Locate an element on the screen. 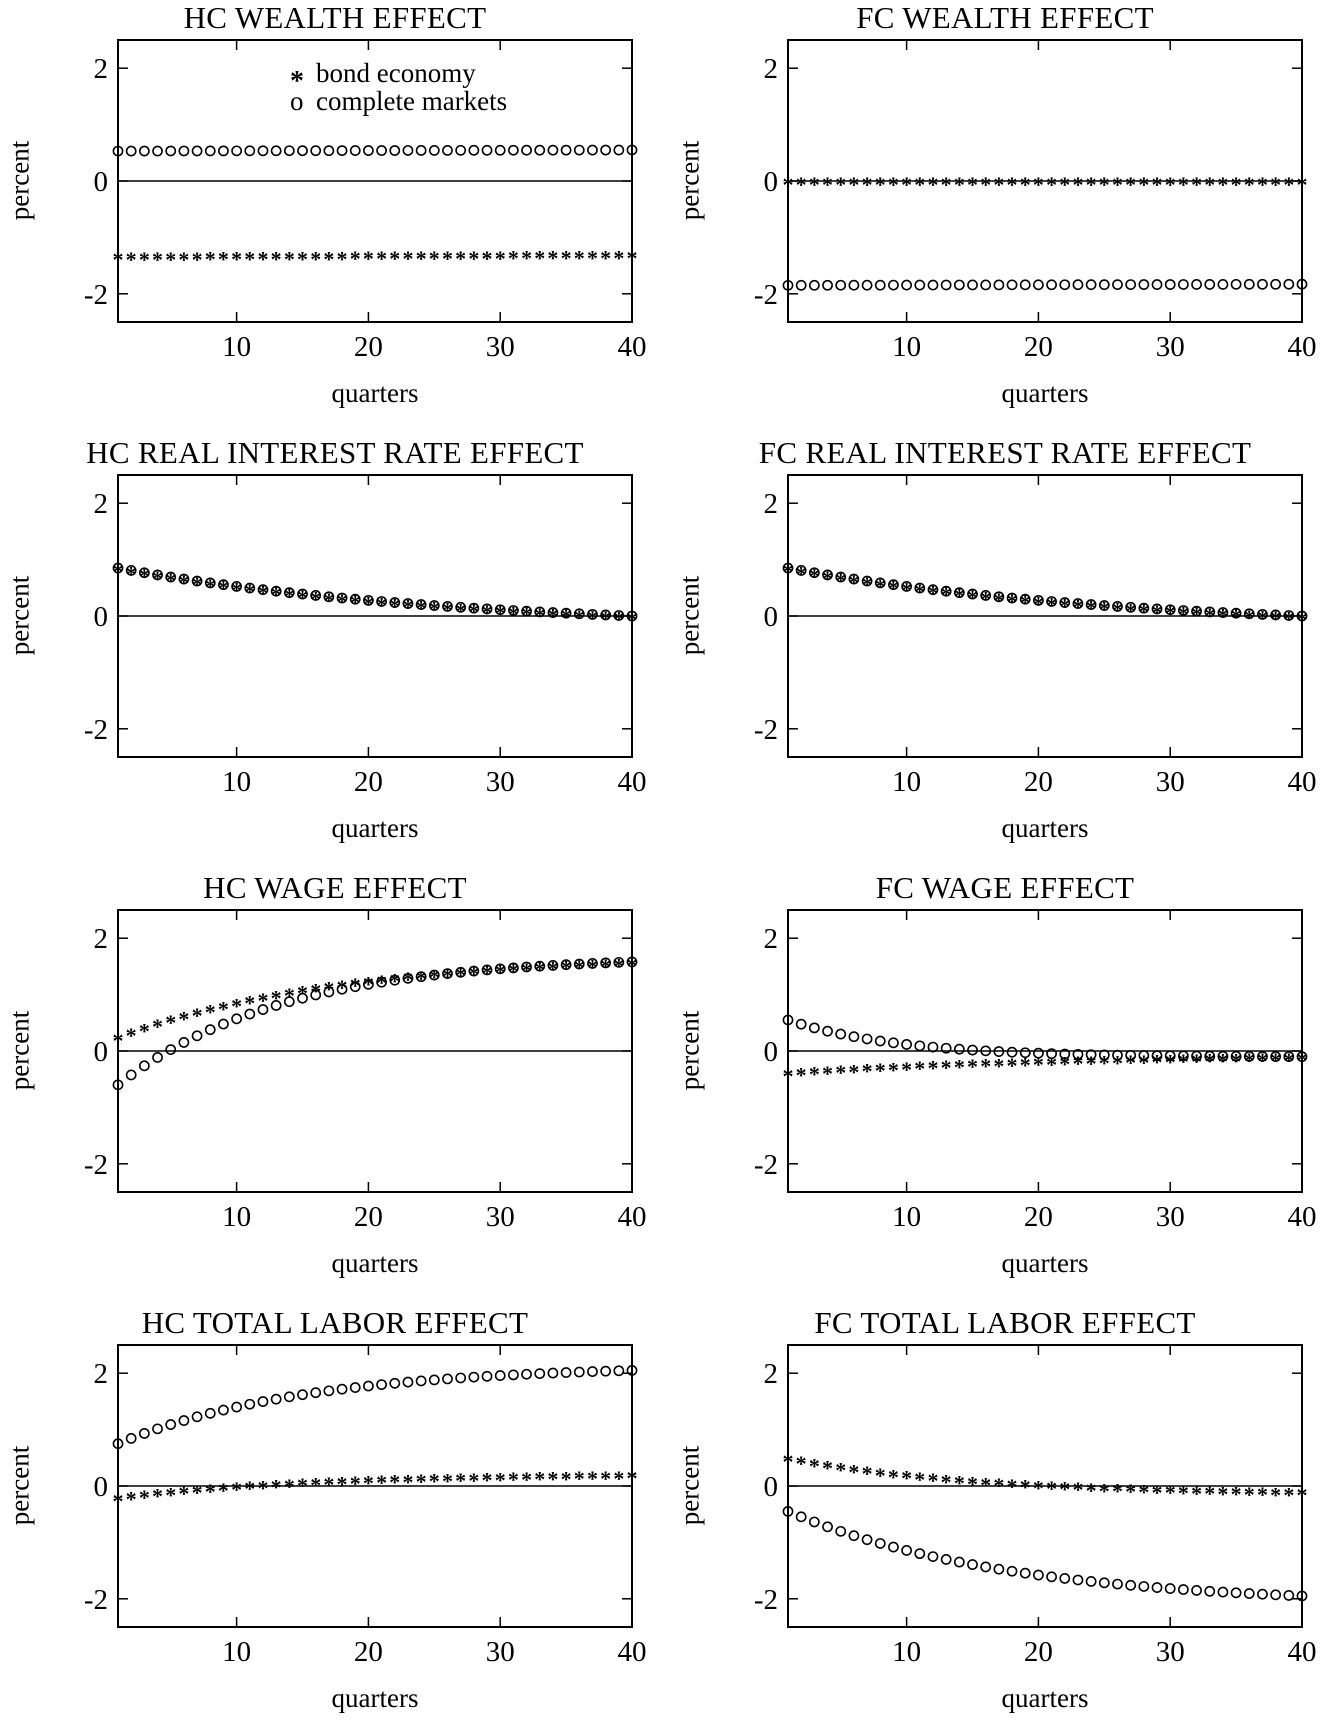 The width and height of the screenshot is (1341, 1735). series-complete-markets is located at coordinates (375, 592).